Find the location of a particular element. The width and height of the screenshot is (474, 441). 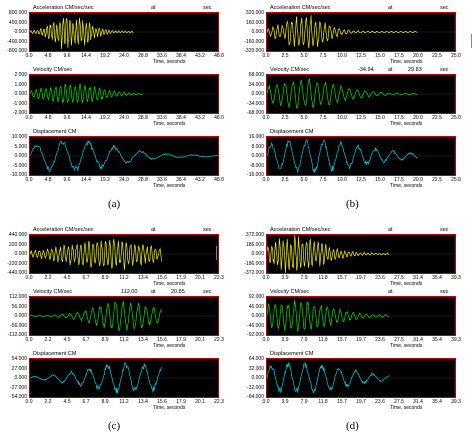

panel-header: Velocity CM/sec -34.94 at 29.83 sec is located at coordinates (356, 70).